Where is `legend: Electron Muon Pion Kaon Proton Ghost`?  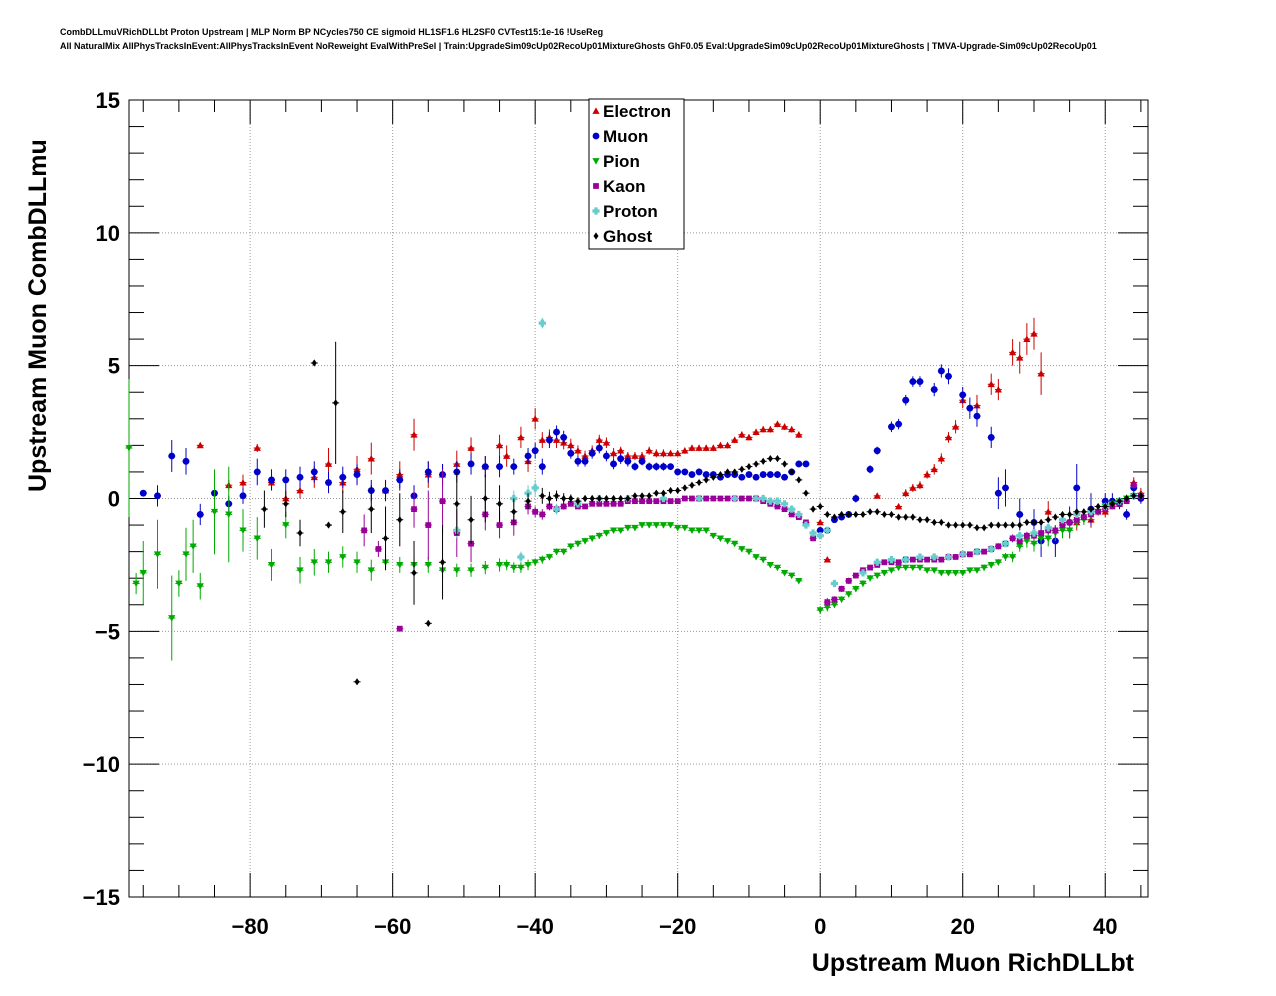
legend: Electron Muon Pion Kaon Proton Ghost is located at coordinates (636, 174).